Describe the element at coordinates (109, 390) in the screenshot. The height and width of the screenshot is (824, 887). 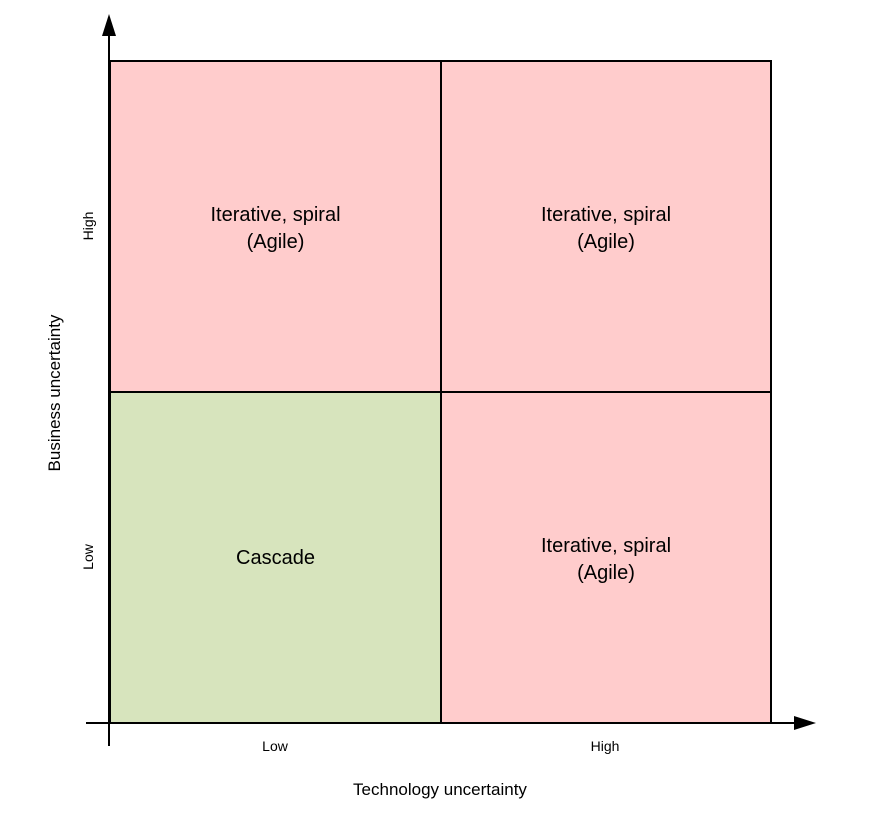
I see `y-axis-line` at that location.